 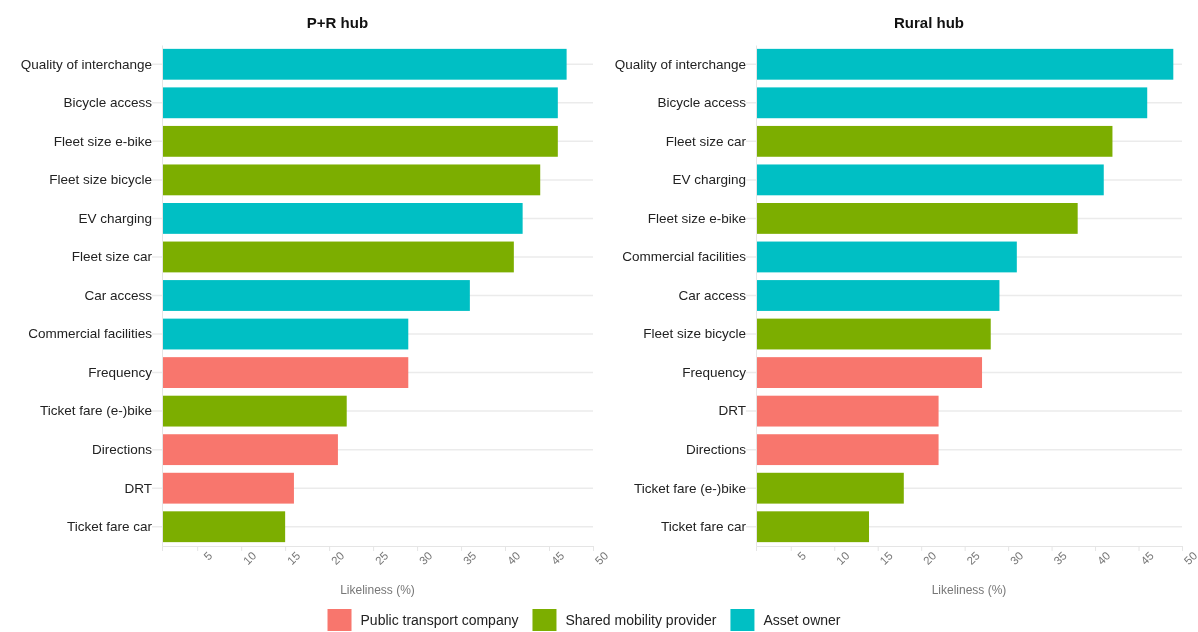 What do you see at coordinates (802, 620) in the screenshot?
I see `legend-label: Asset owner` at bounding box center [802, 620].